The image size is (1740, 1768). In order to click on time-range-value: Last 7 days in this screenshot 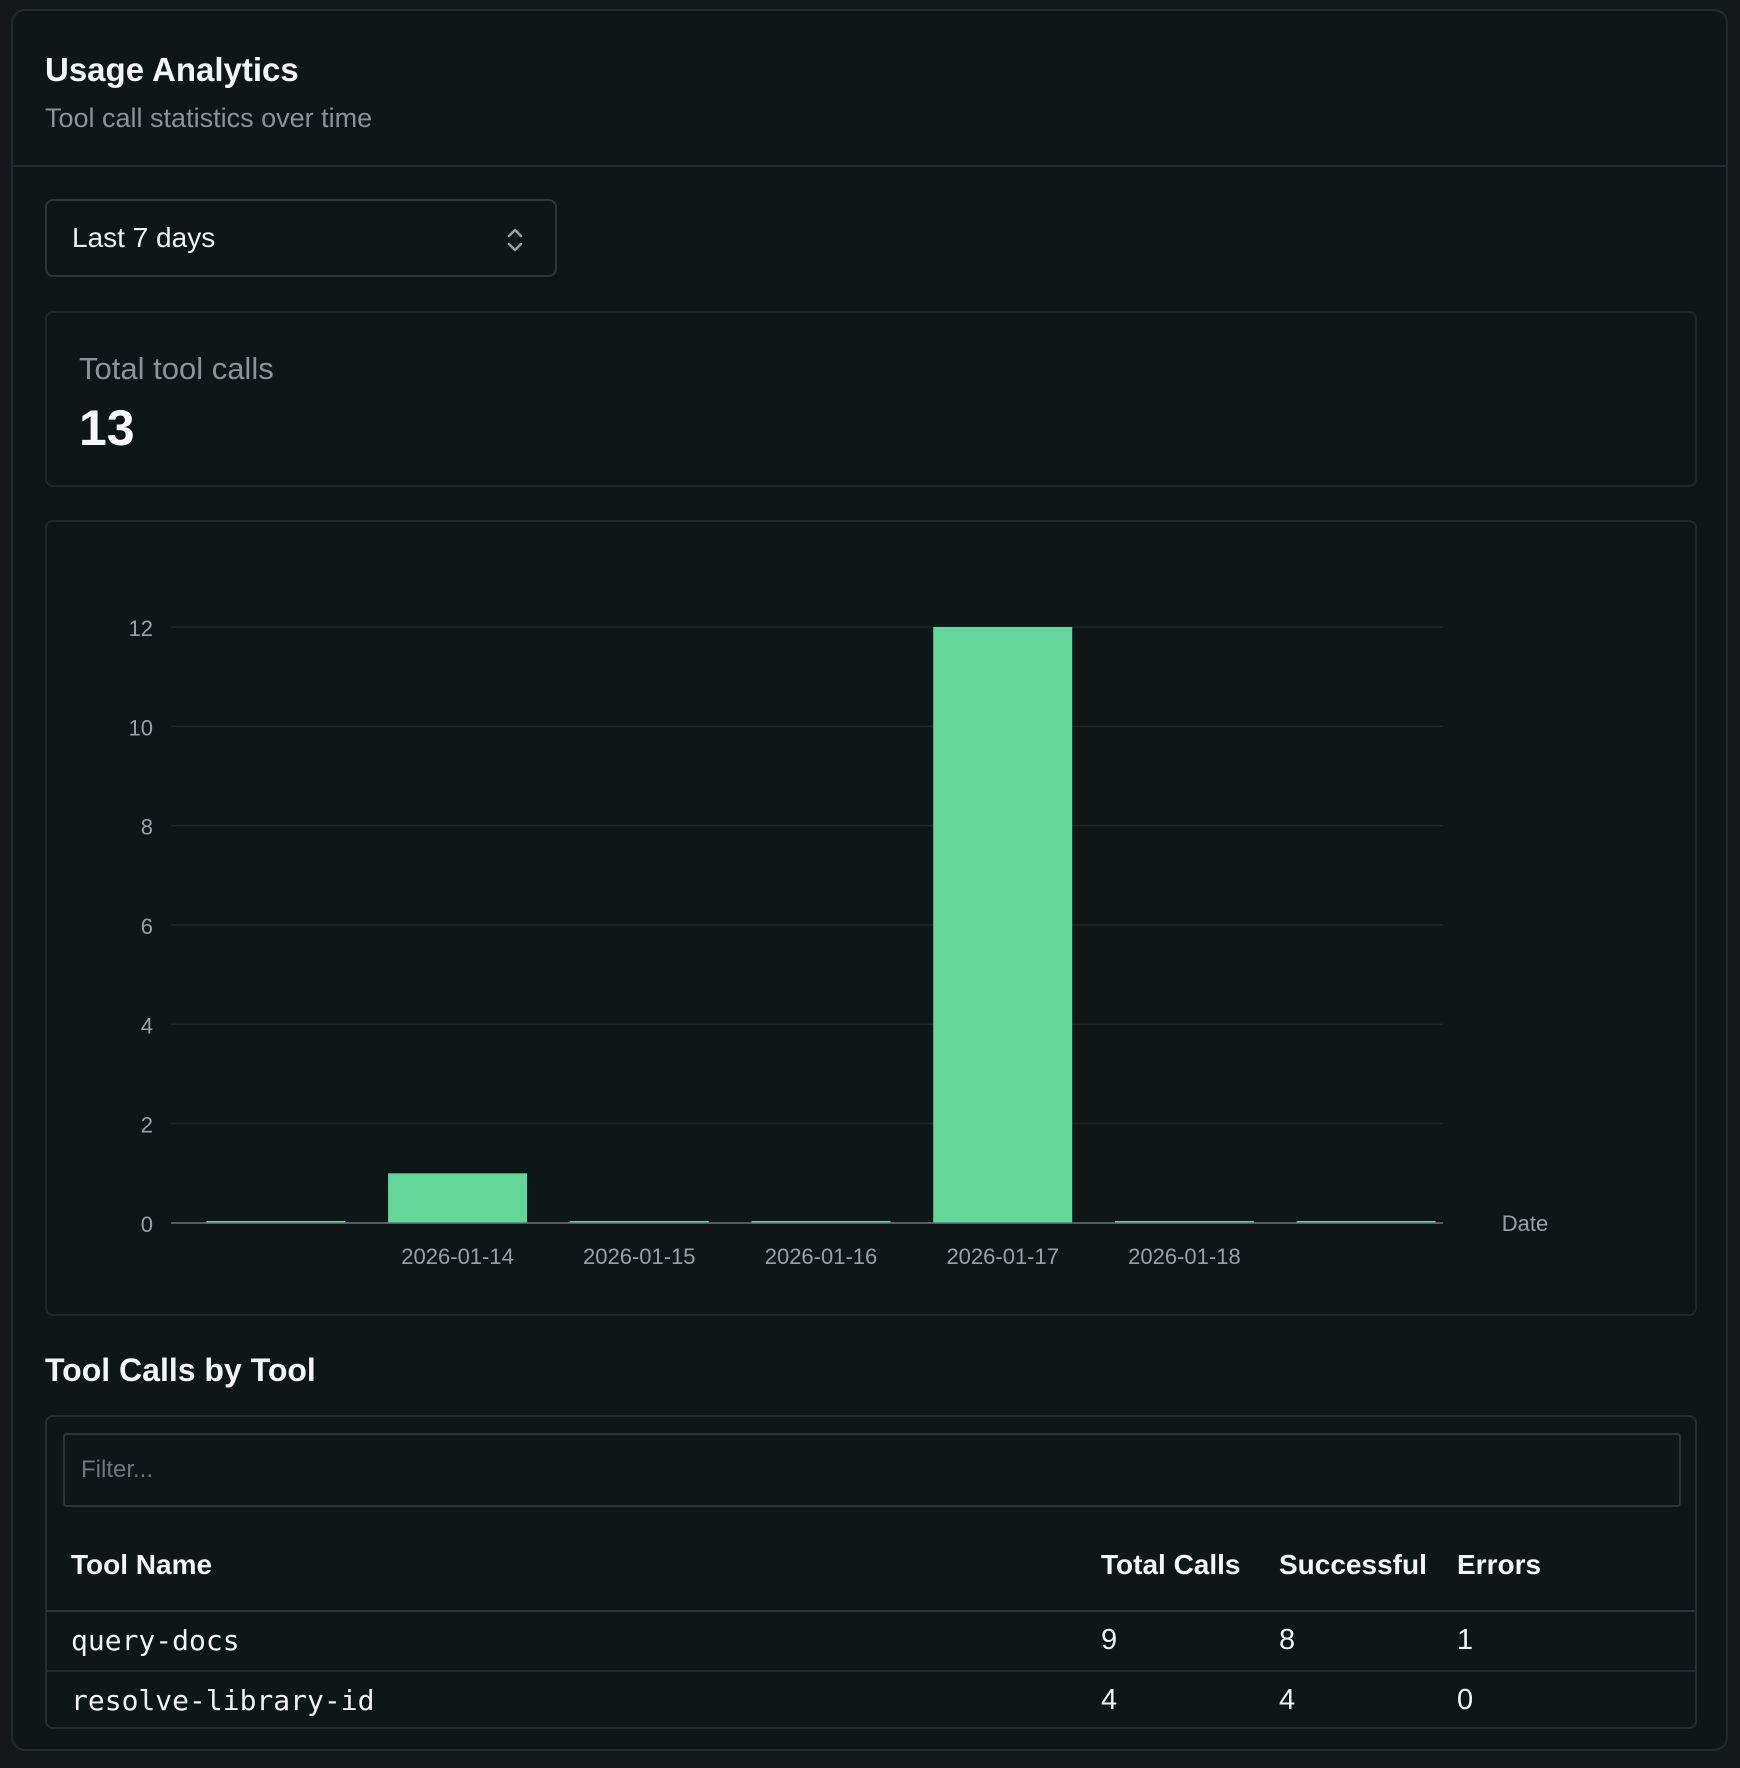, I will do `click(144, 237)`.